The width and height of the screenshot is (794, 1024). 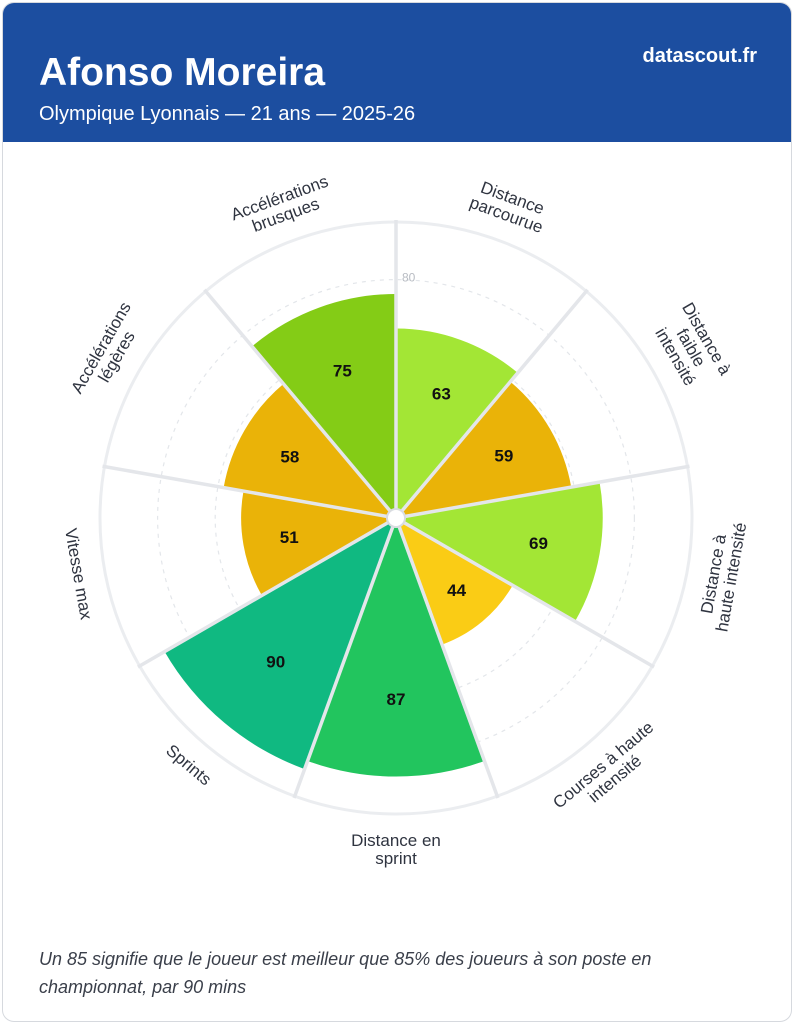 What do you see at coordinates (441, 393) in the screenshot?
I see `value-label: 63` at bounding box center [441, 393].